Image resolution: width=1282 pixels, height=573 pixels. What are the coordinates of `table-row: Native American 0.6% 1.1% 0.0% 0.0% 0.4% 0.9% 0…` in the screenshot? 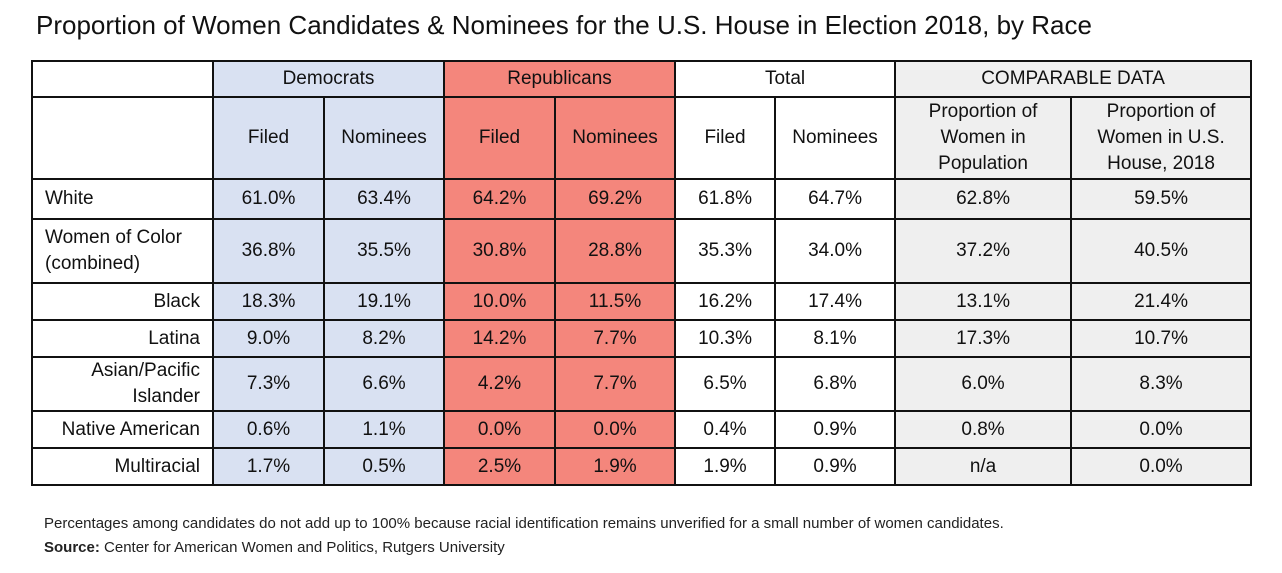 It's located at (642, 429).